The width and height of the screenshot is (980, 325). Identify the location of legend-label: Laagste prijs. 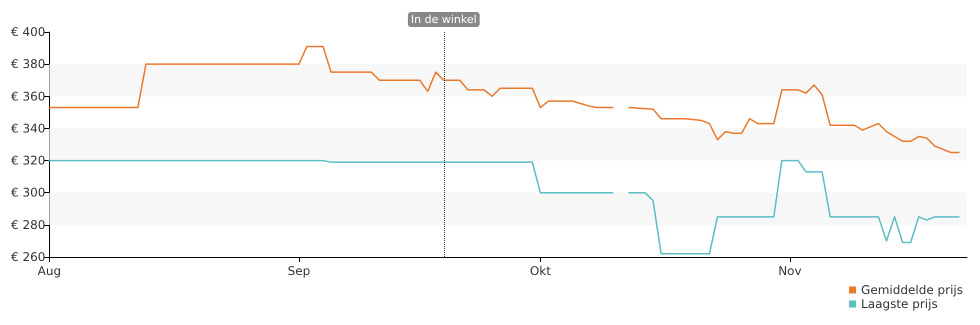
(899, 304).